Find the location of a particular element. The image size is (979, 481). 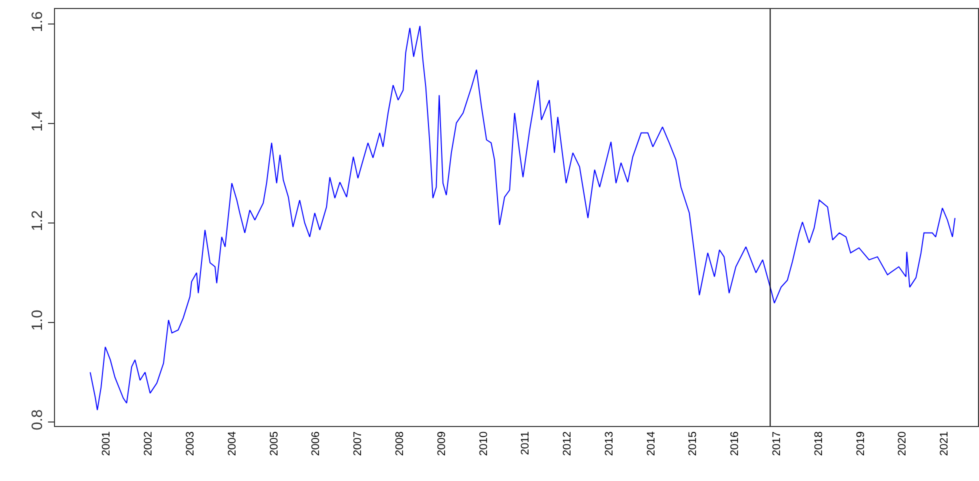

x-tick-label: 2013 is located at coordinates (609, 443).